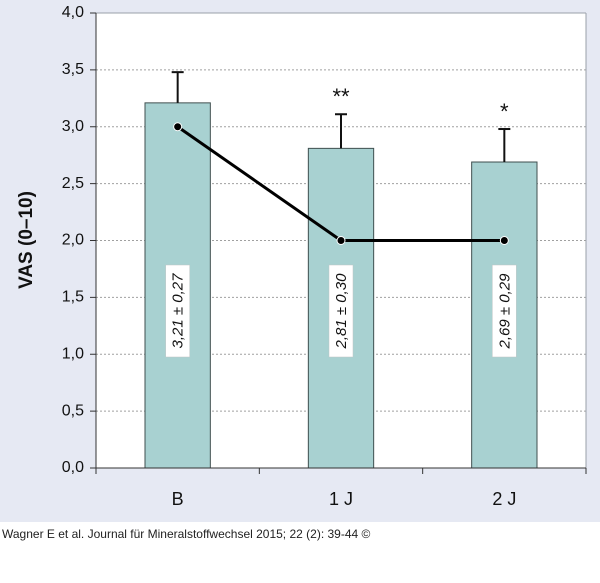 The image size is (600, 583). What do you see at coordinates (73, 353) in the screenshot?
I see `y-tick-label: 1,0` at bounding box center [73, 353].